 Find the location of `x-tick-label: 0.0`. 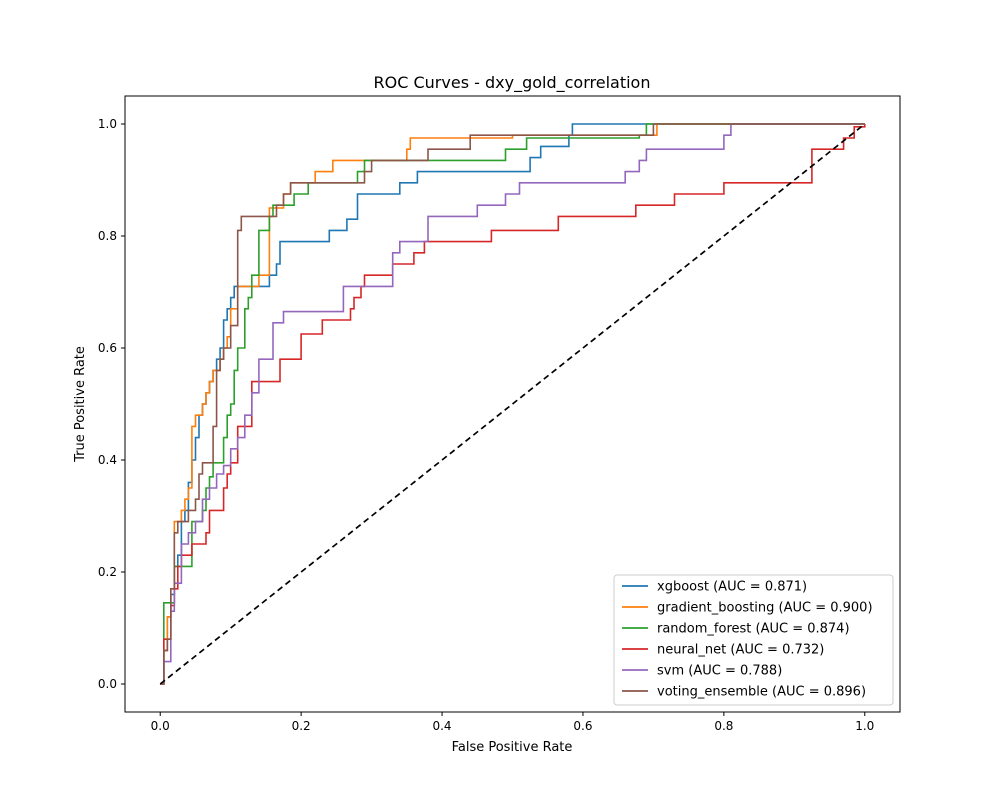

x-tick-label: 0.0 is located at coordinates (160, 726).